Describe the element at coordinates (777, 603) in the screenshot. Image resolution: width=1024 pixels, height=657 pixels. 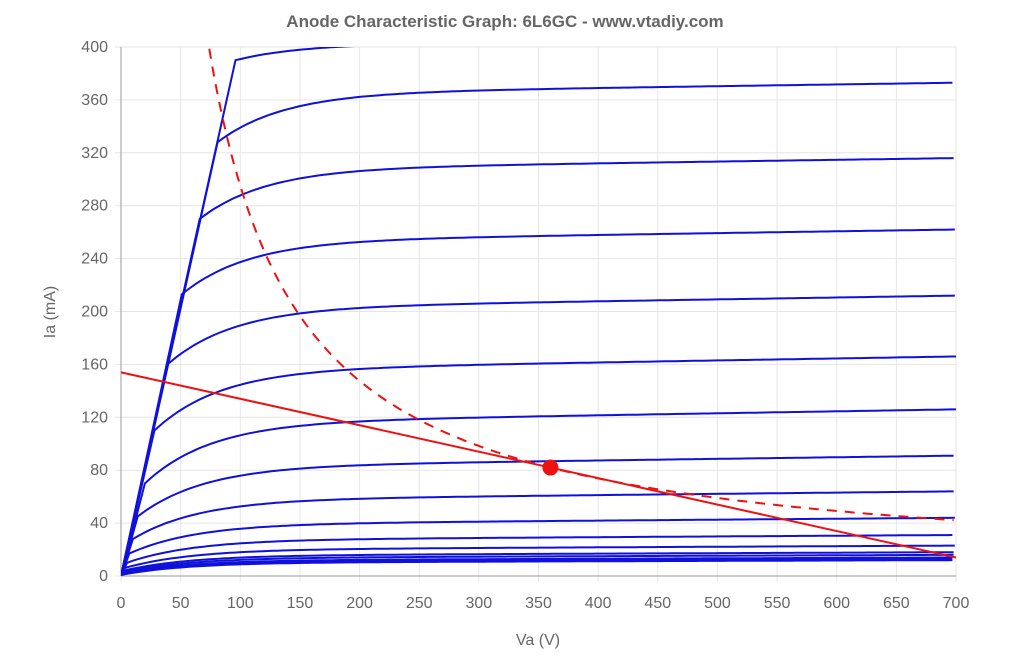
I see `x-tick-label: 550` at that location.